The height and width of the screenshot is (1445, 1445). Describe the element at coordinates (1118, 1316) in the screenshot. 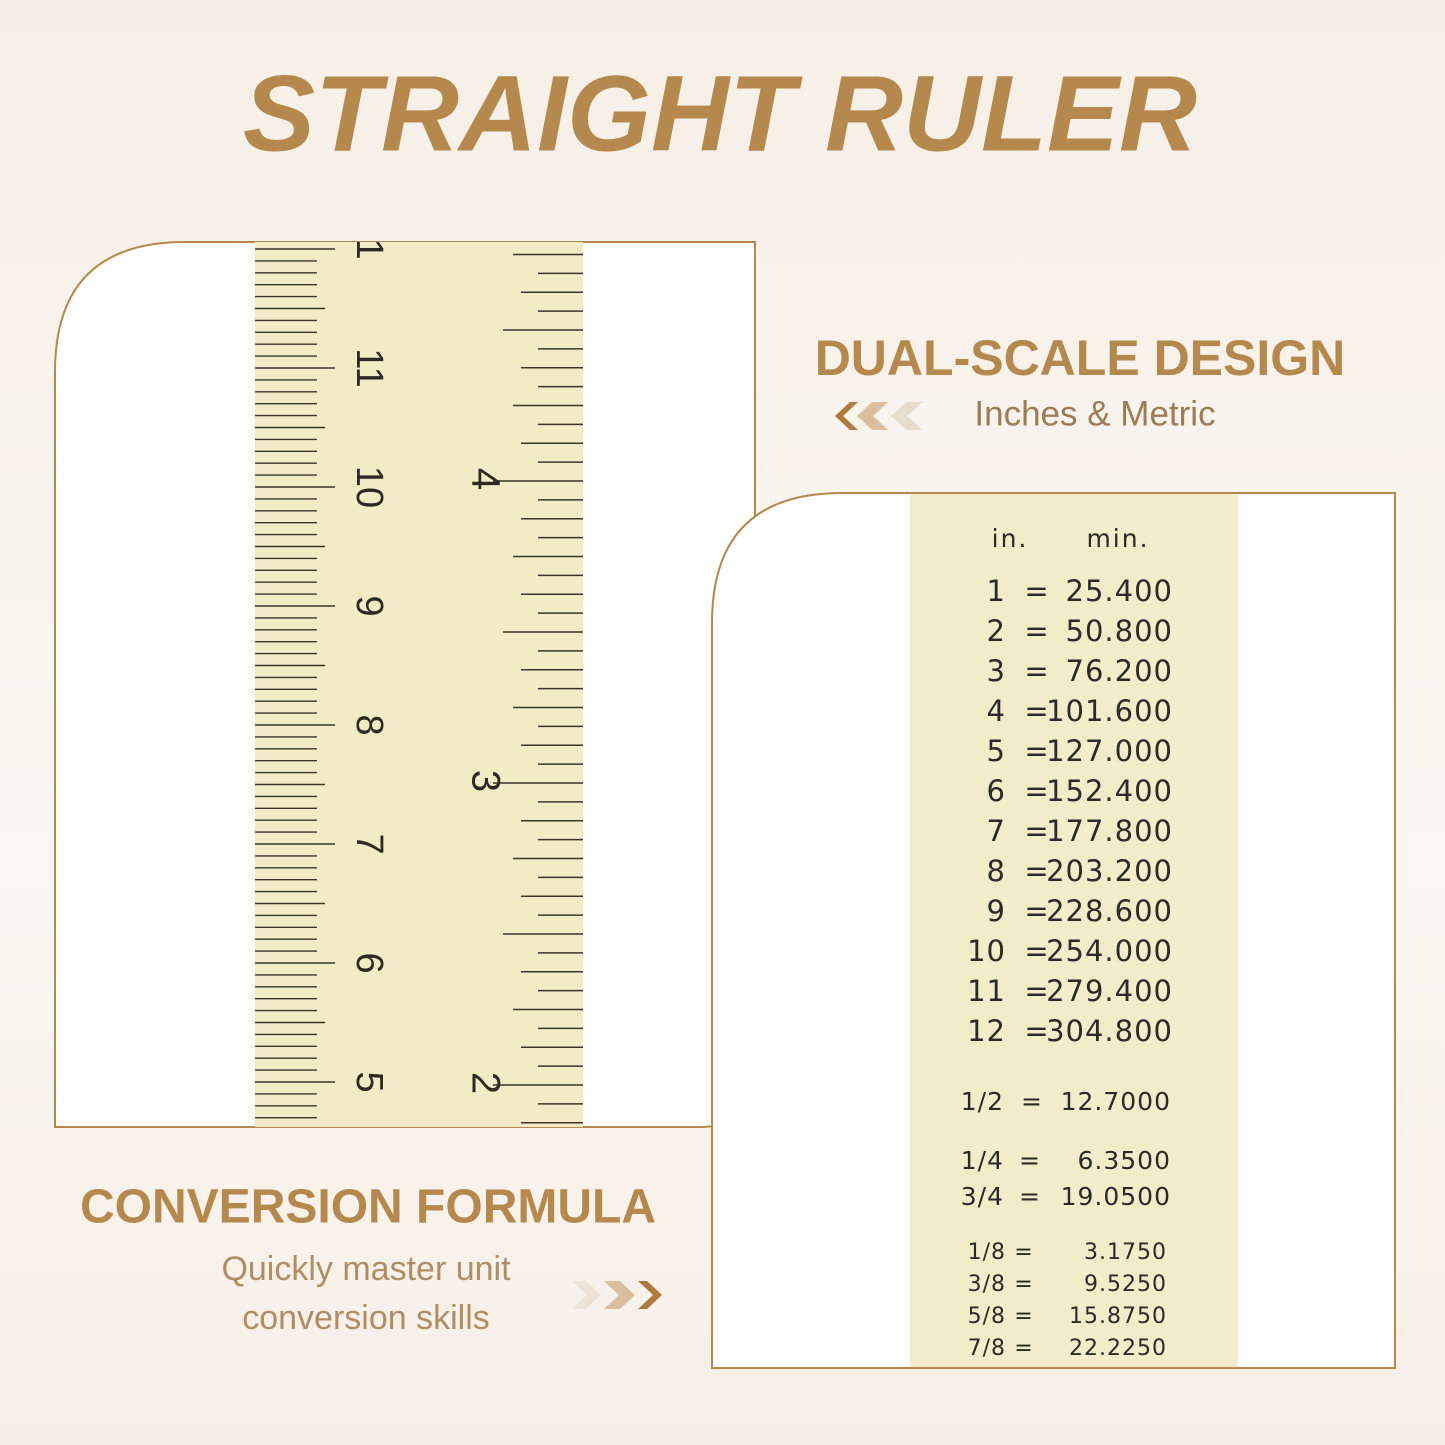

I see `row-mm: 15.8750` at that location.